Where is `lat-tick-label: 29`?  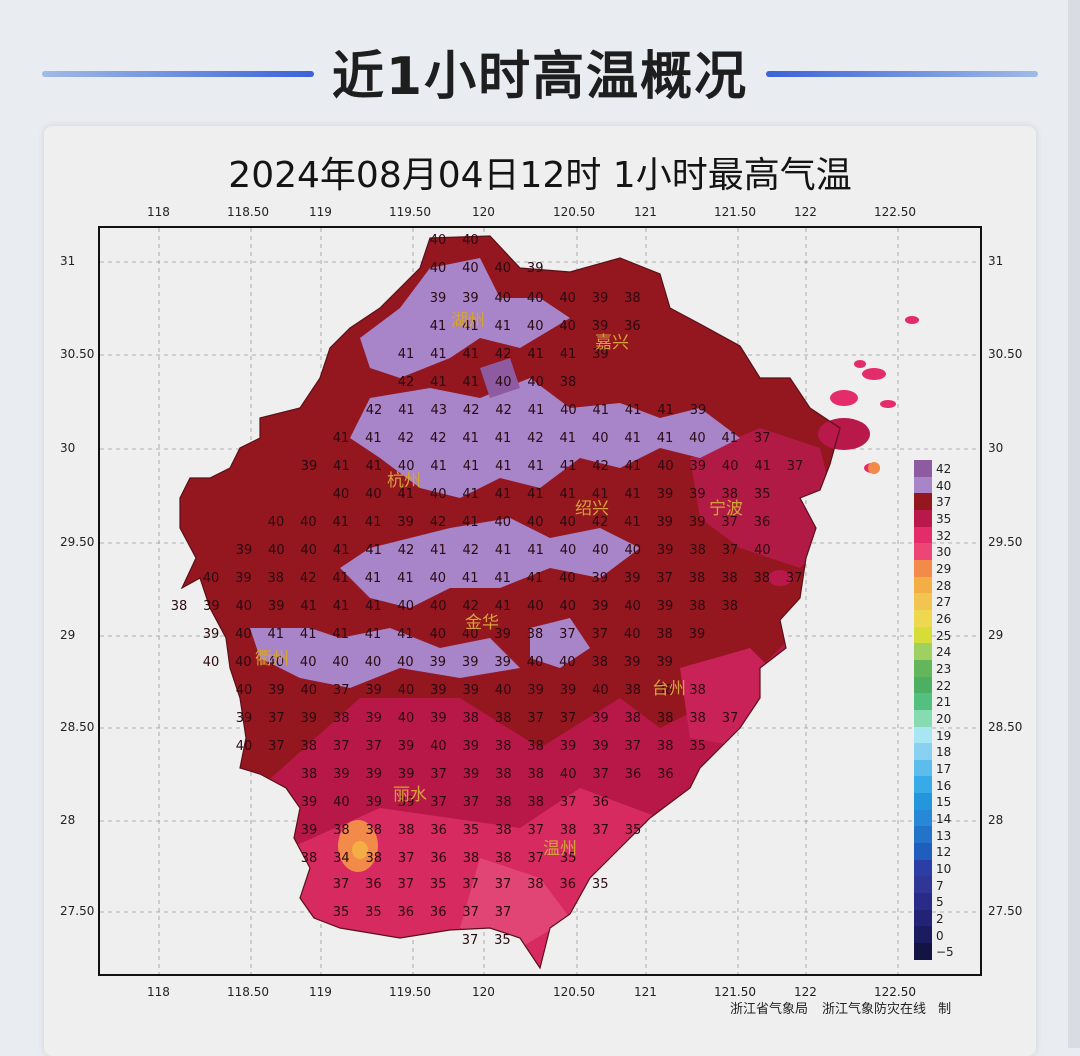
lat-tick-label: 29 is located at coordinates (996, 635).